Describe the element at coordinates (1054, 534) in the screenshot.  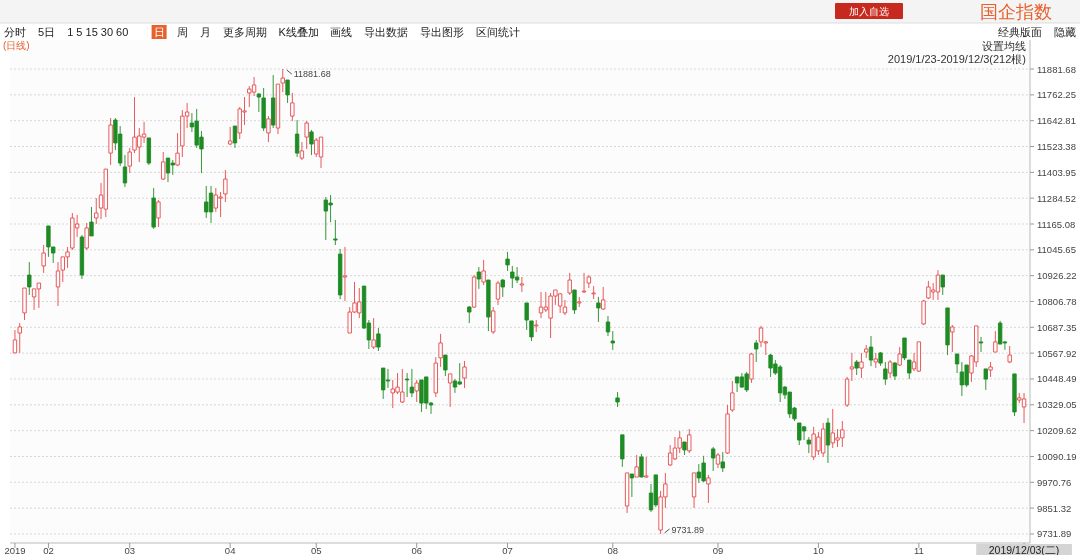
I see `y-tick-label: 9731.89` at that location.